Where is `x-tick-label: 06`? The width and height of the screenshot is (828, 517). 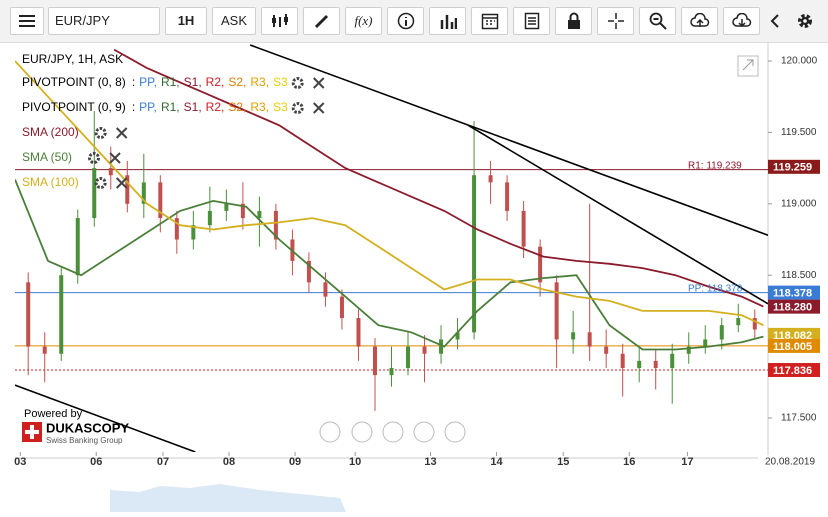 x-tick-label: 06 is located at coordinates (96, 462).